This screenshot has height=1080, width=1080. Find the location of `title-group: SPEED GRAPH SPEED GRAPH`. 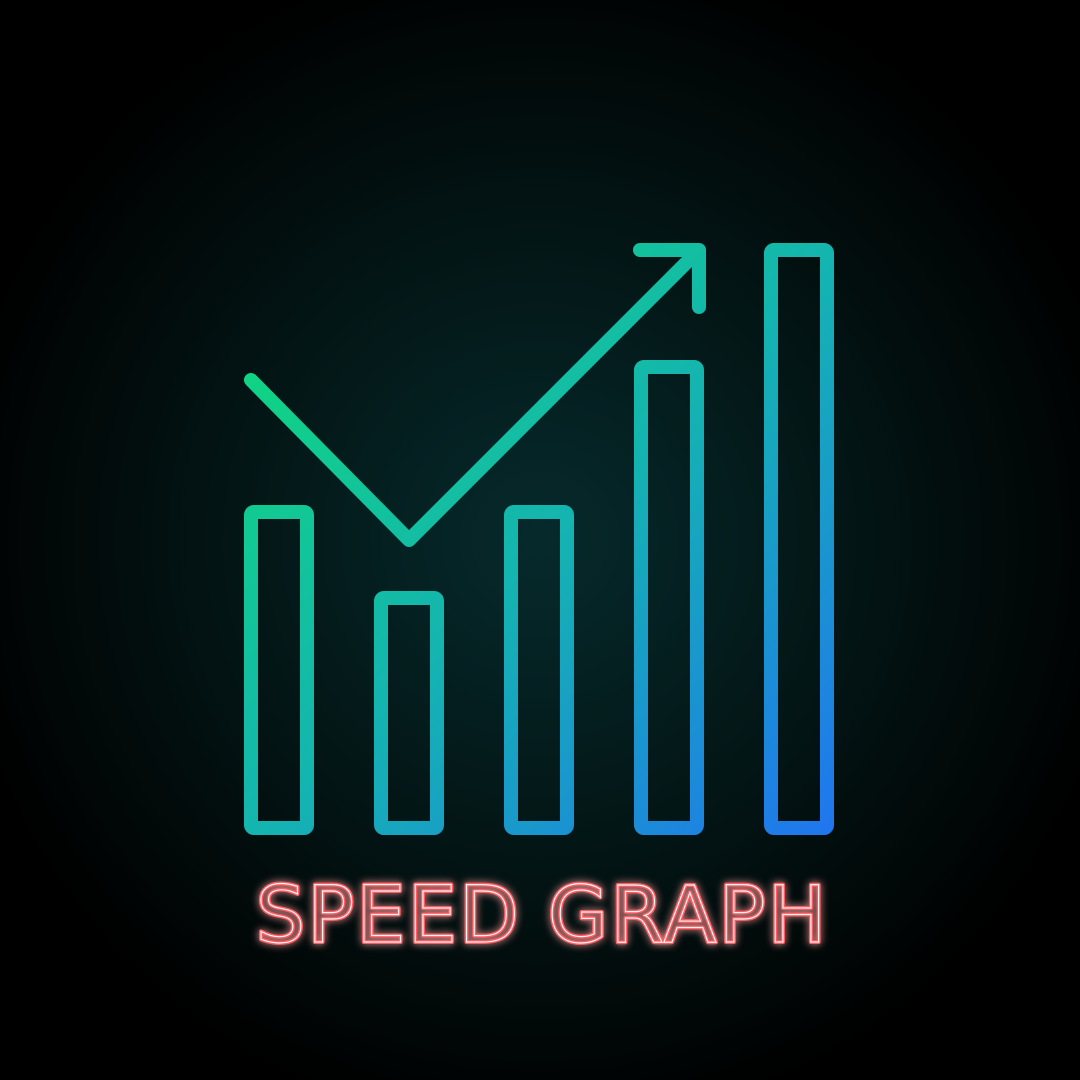

title-group: SPEED GRAPH SPEED GRAPH is located at coordinates (541, 916).